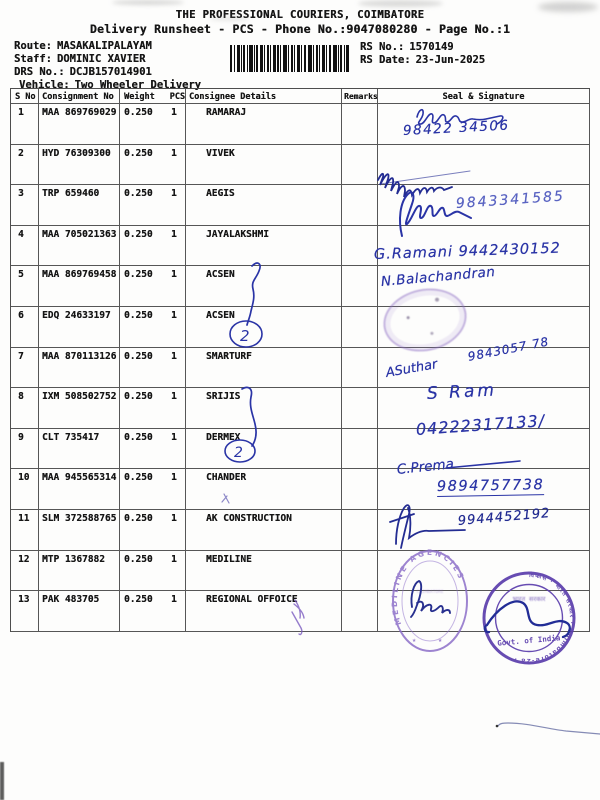  What do you see at coordinates (548, 728) in the screenshot?
I see `pen-line-bottom` at bounding box center [548, 728].